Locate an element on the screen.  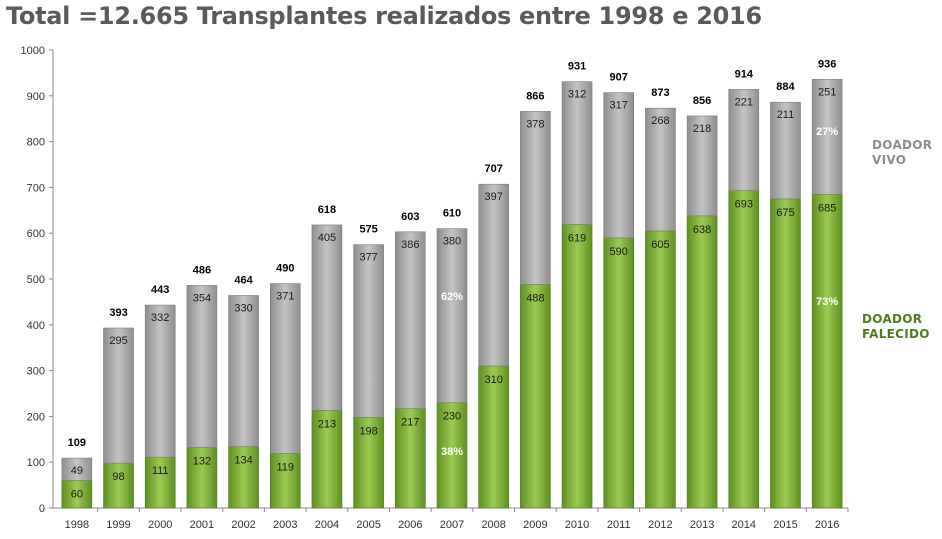
label-falecido-value: 488 is located at coordinates (535, 298).